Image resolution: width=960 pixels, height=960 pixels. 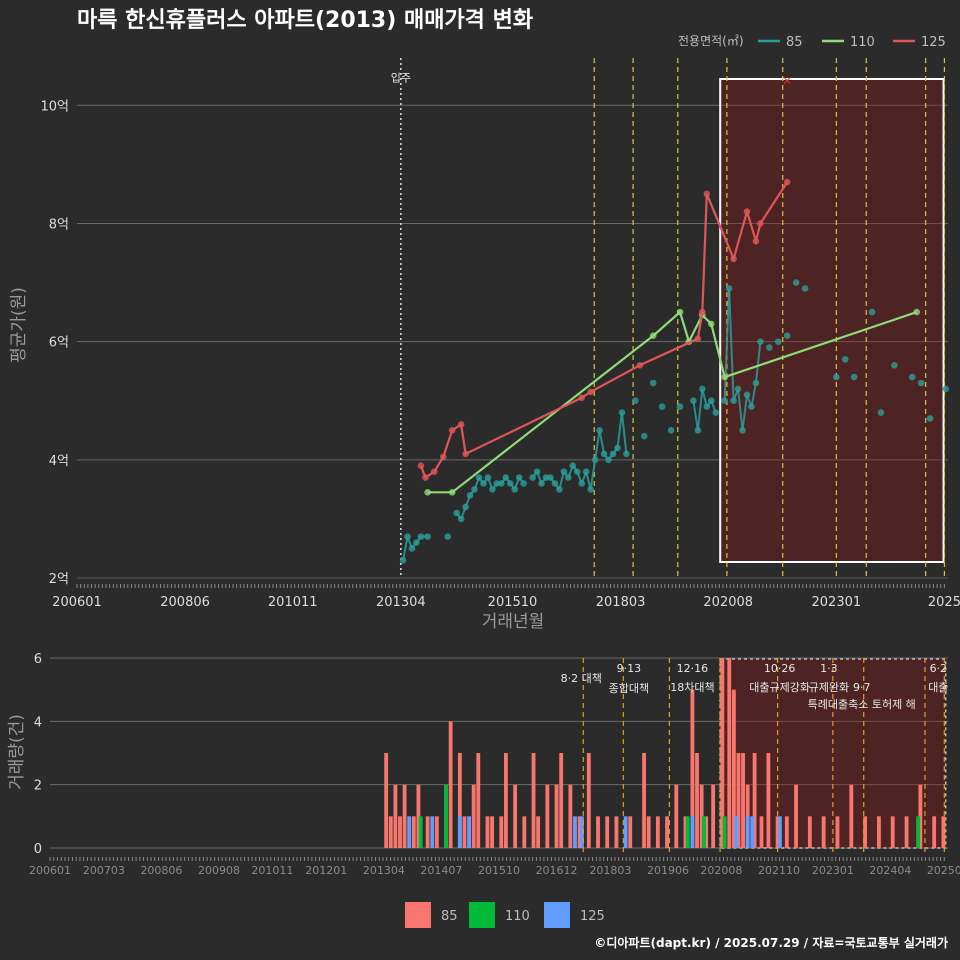 I want to click on legend-text-85: 85, so click(x=449, y=916).